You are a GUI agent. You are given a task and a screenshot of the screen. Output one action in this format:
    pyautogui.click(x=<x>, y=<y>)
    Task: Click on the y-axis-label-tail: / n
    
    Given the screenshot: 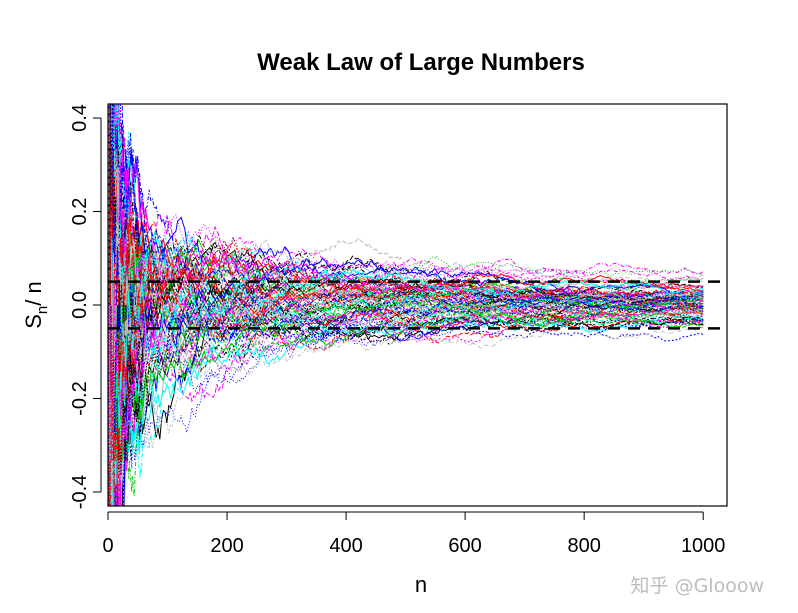 What is the action you would take?
    pyautogui.click(x=33, y=293)
    